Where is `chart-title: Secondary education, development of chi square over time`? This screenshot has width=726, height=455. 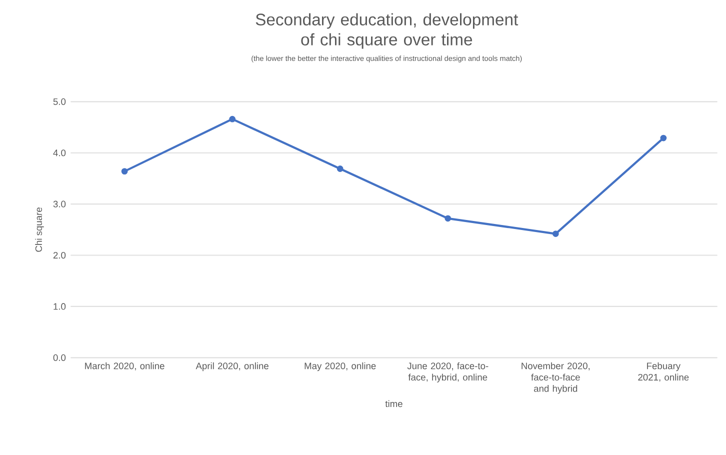
chart-title: Secondary education, development of chi square over time is located at coordinates (387, 31).